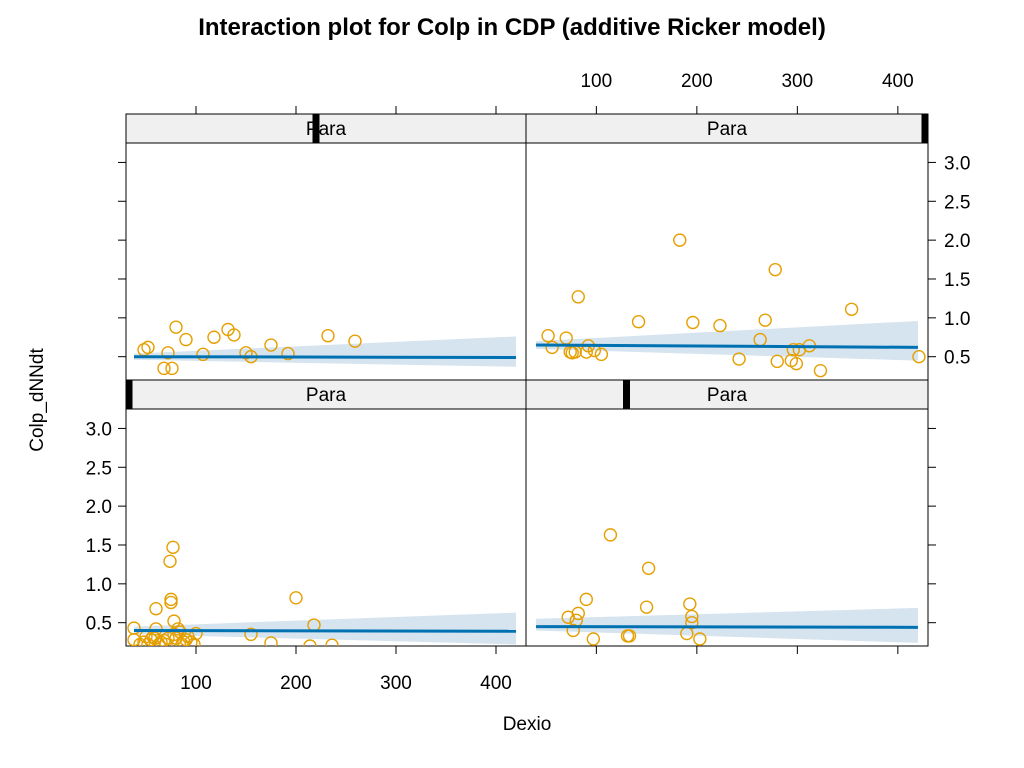 The width and height of the screenshot is (1024, 768). What do you see at coordinates (527, 724) in the screenshot?
I see `x-axis-label: Dexio` at bounding box center [527, 724].